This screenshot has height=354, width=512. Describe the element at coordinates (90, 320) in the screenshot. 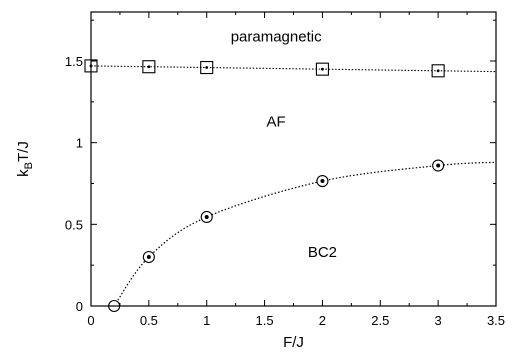

I see `x-tick-label: 0` at that location.